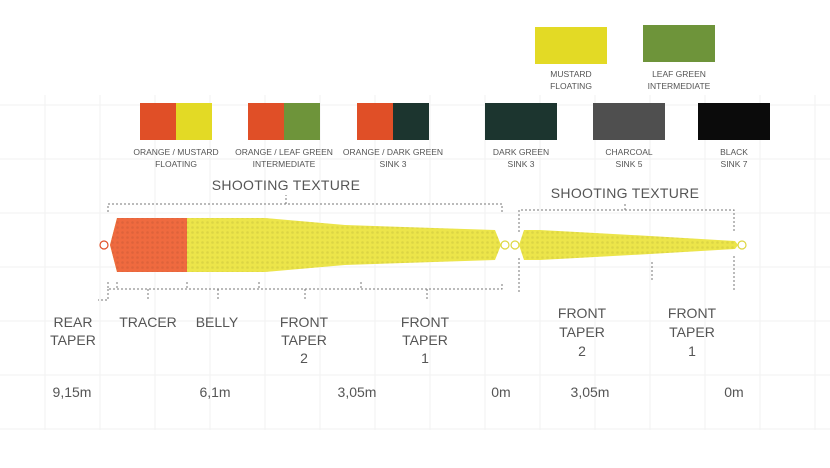  What do you see at coordinates (72, 392) in the screenshot?
I see `distance-label: 9,15m` at bounding box center [72, 392].